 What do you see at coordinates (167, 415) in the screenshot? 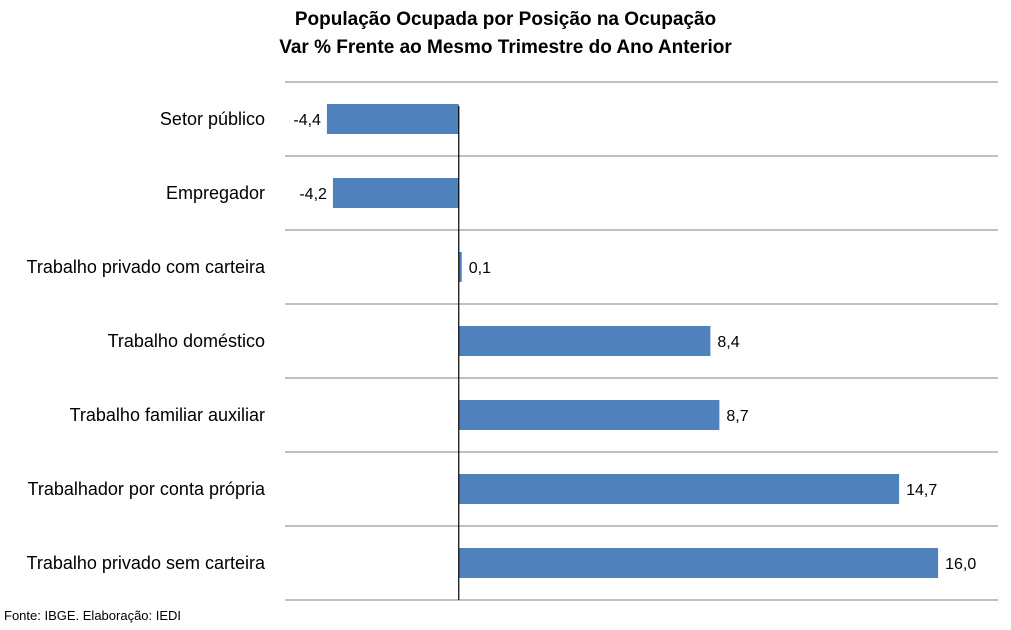
I see `category-label: Trabalho familiar auxiliar` at bounding box center [167, 415].